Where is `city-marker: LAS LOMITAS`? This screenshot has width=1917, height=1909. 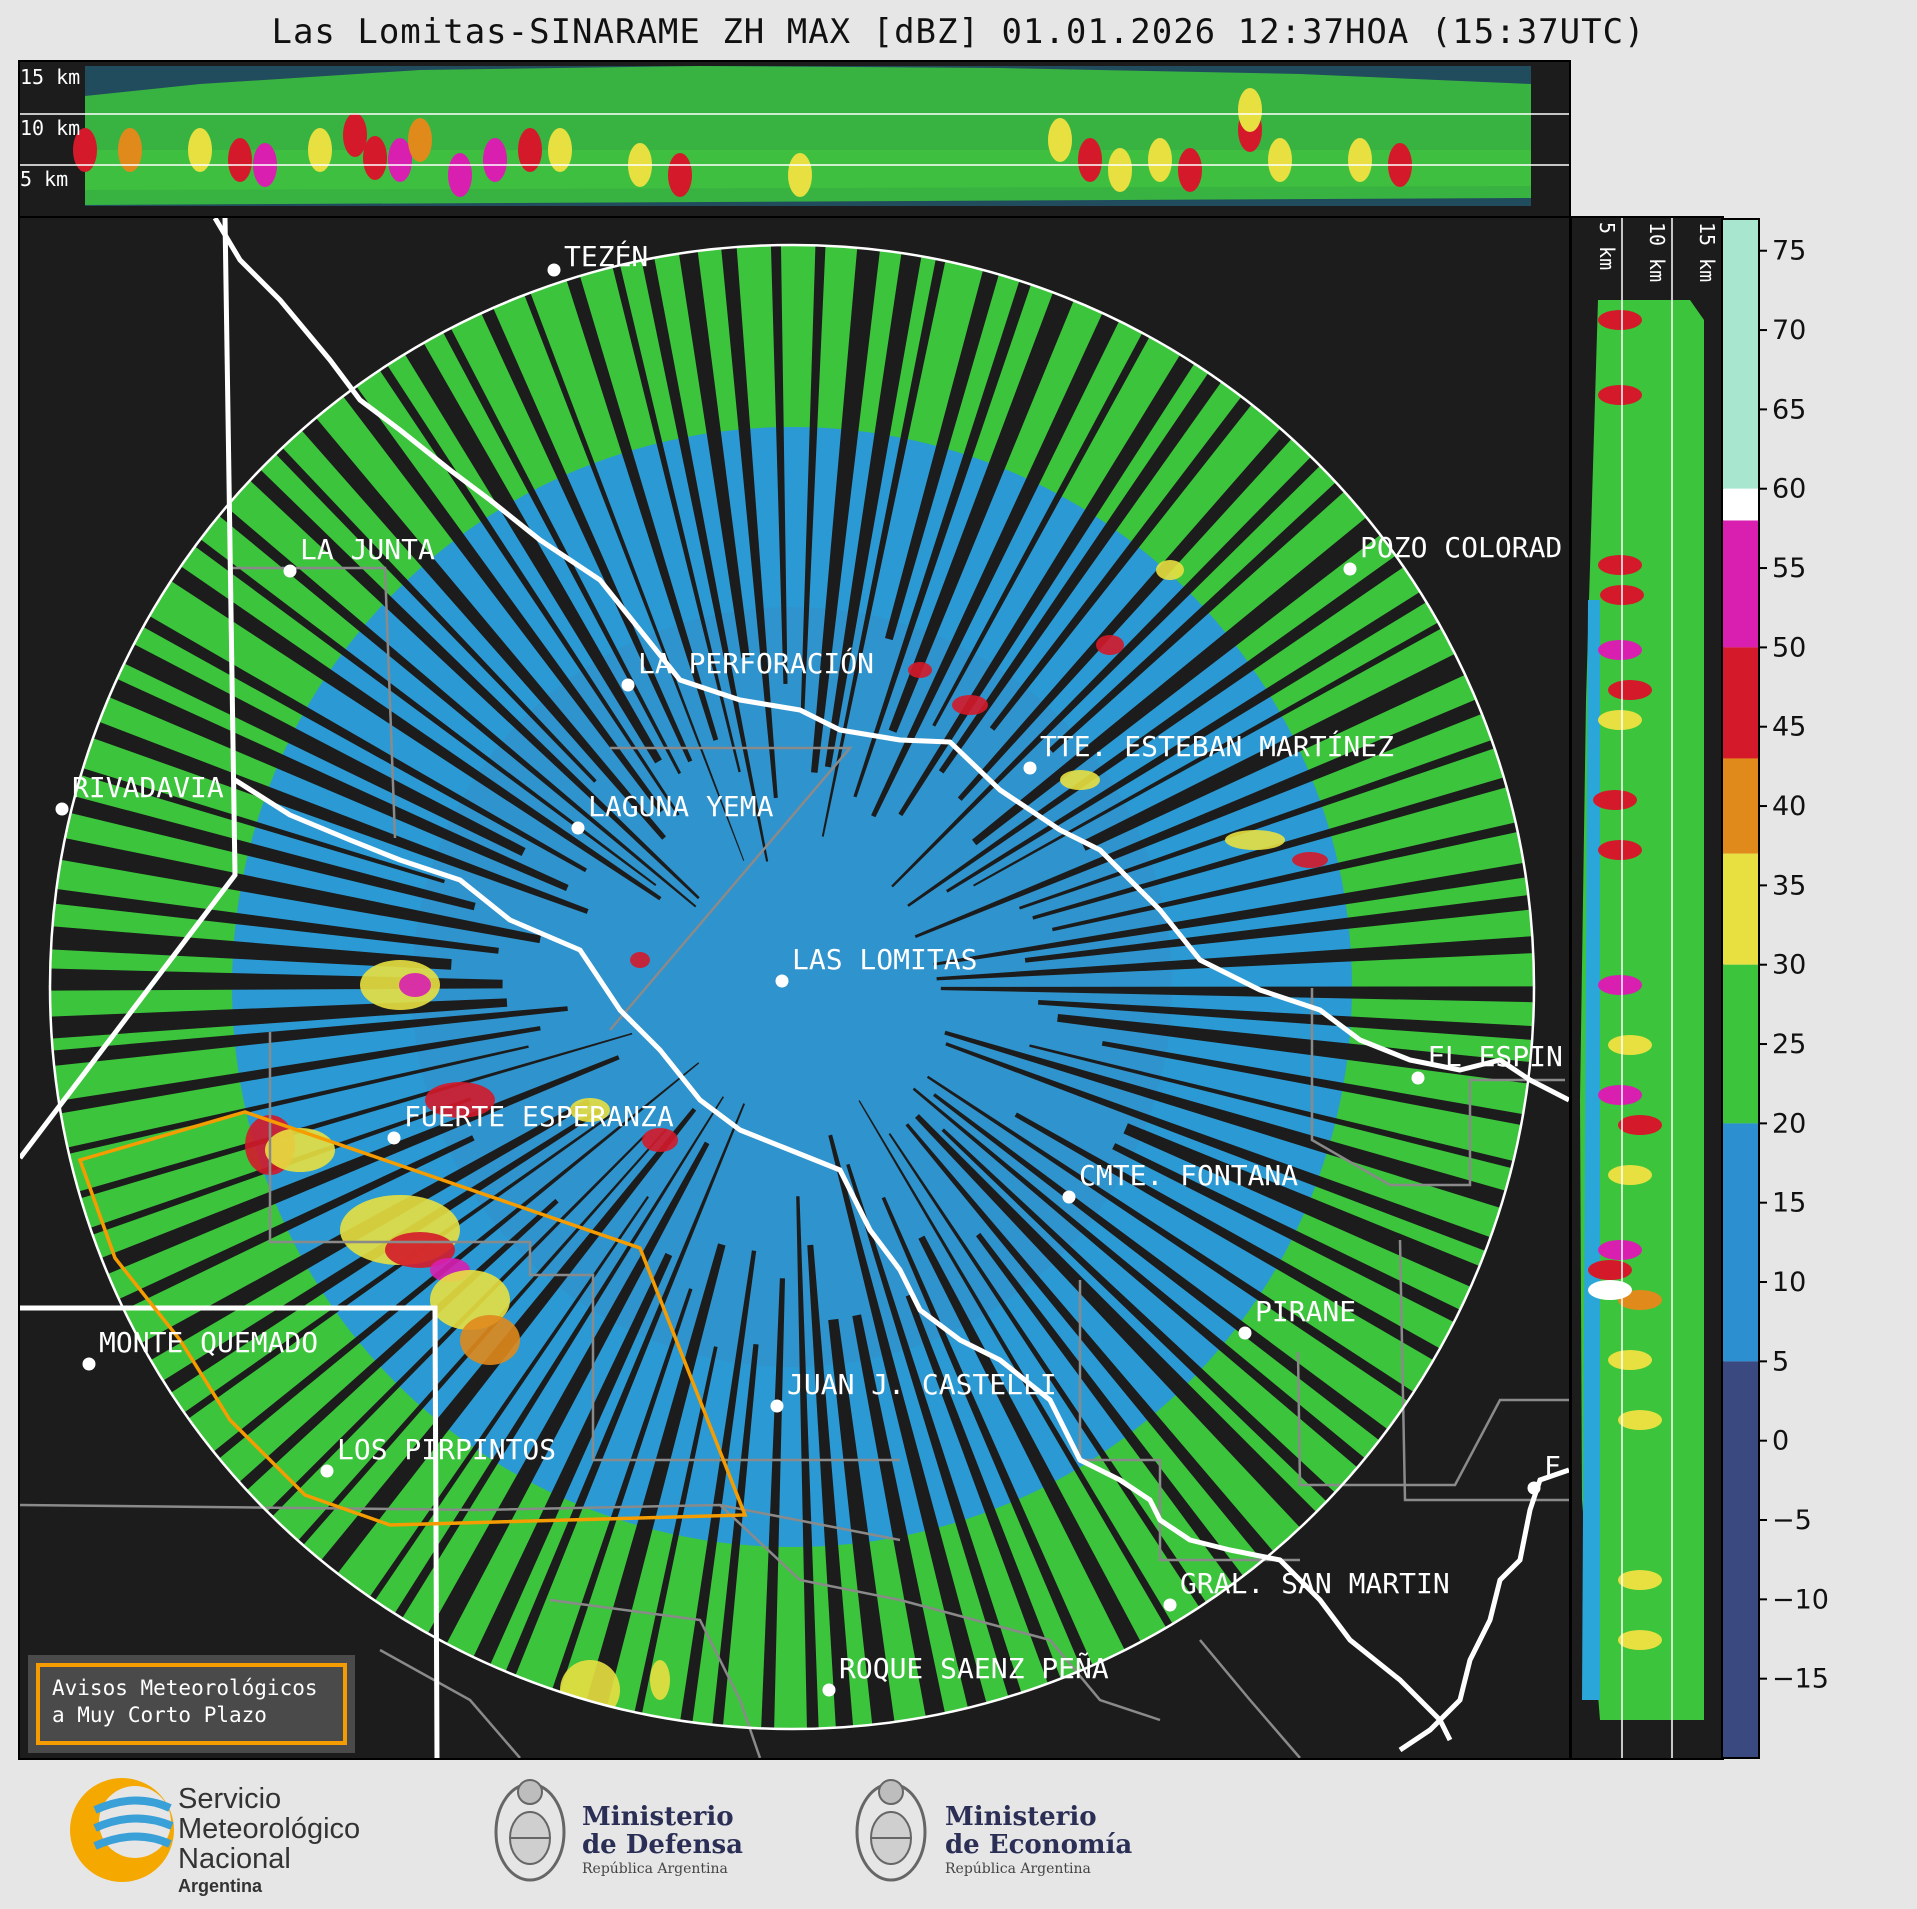 city-marker: LAS LOMITAS is located at coordinates (876, 965).